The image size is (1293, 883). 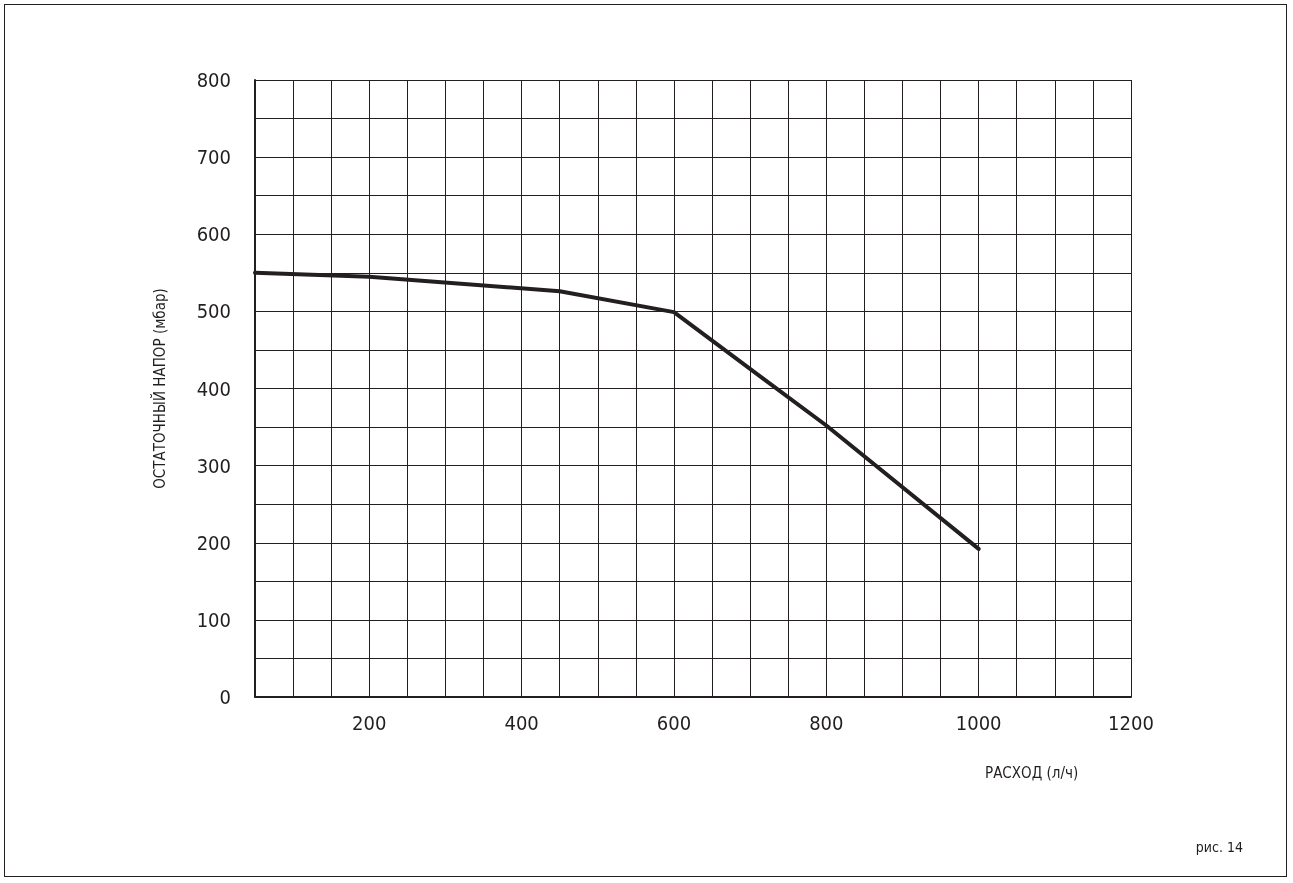 I want to click on x-axis-title: РАСХОД (л/ч), so click(x=1032, y=772).